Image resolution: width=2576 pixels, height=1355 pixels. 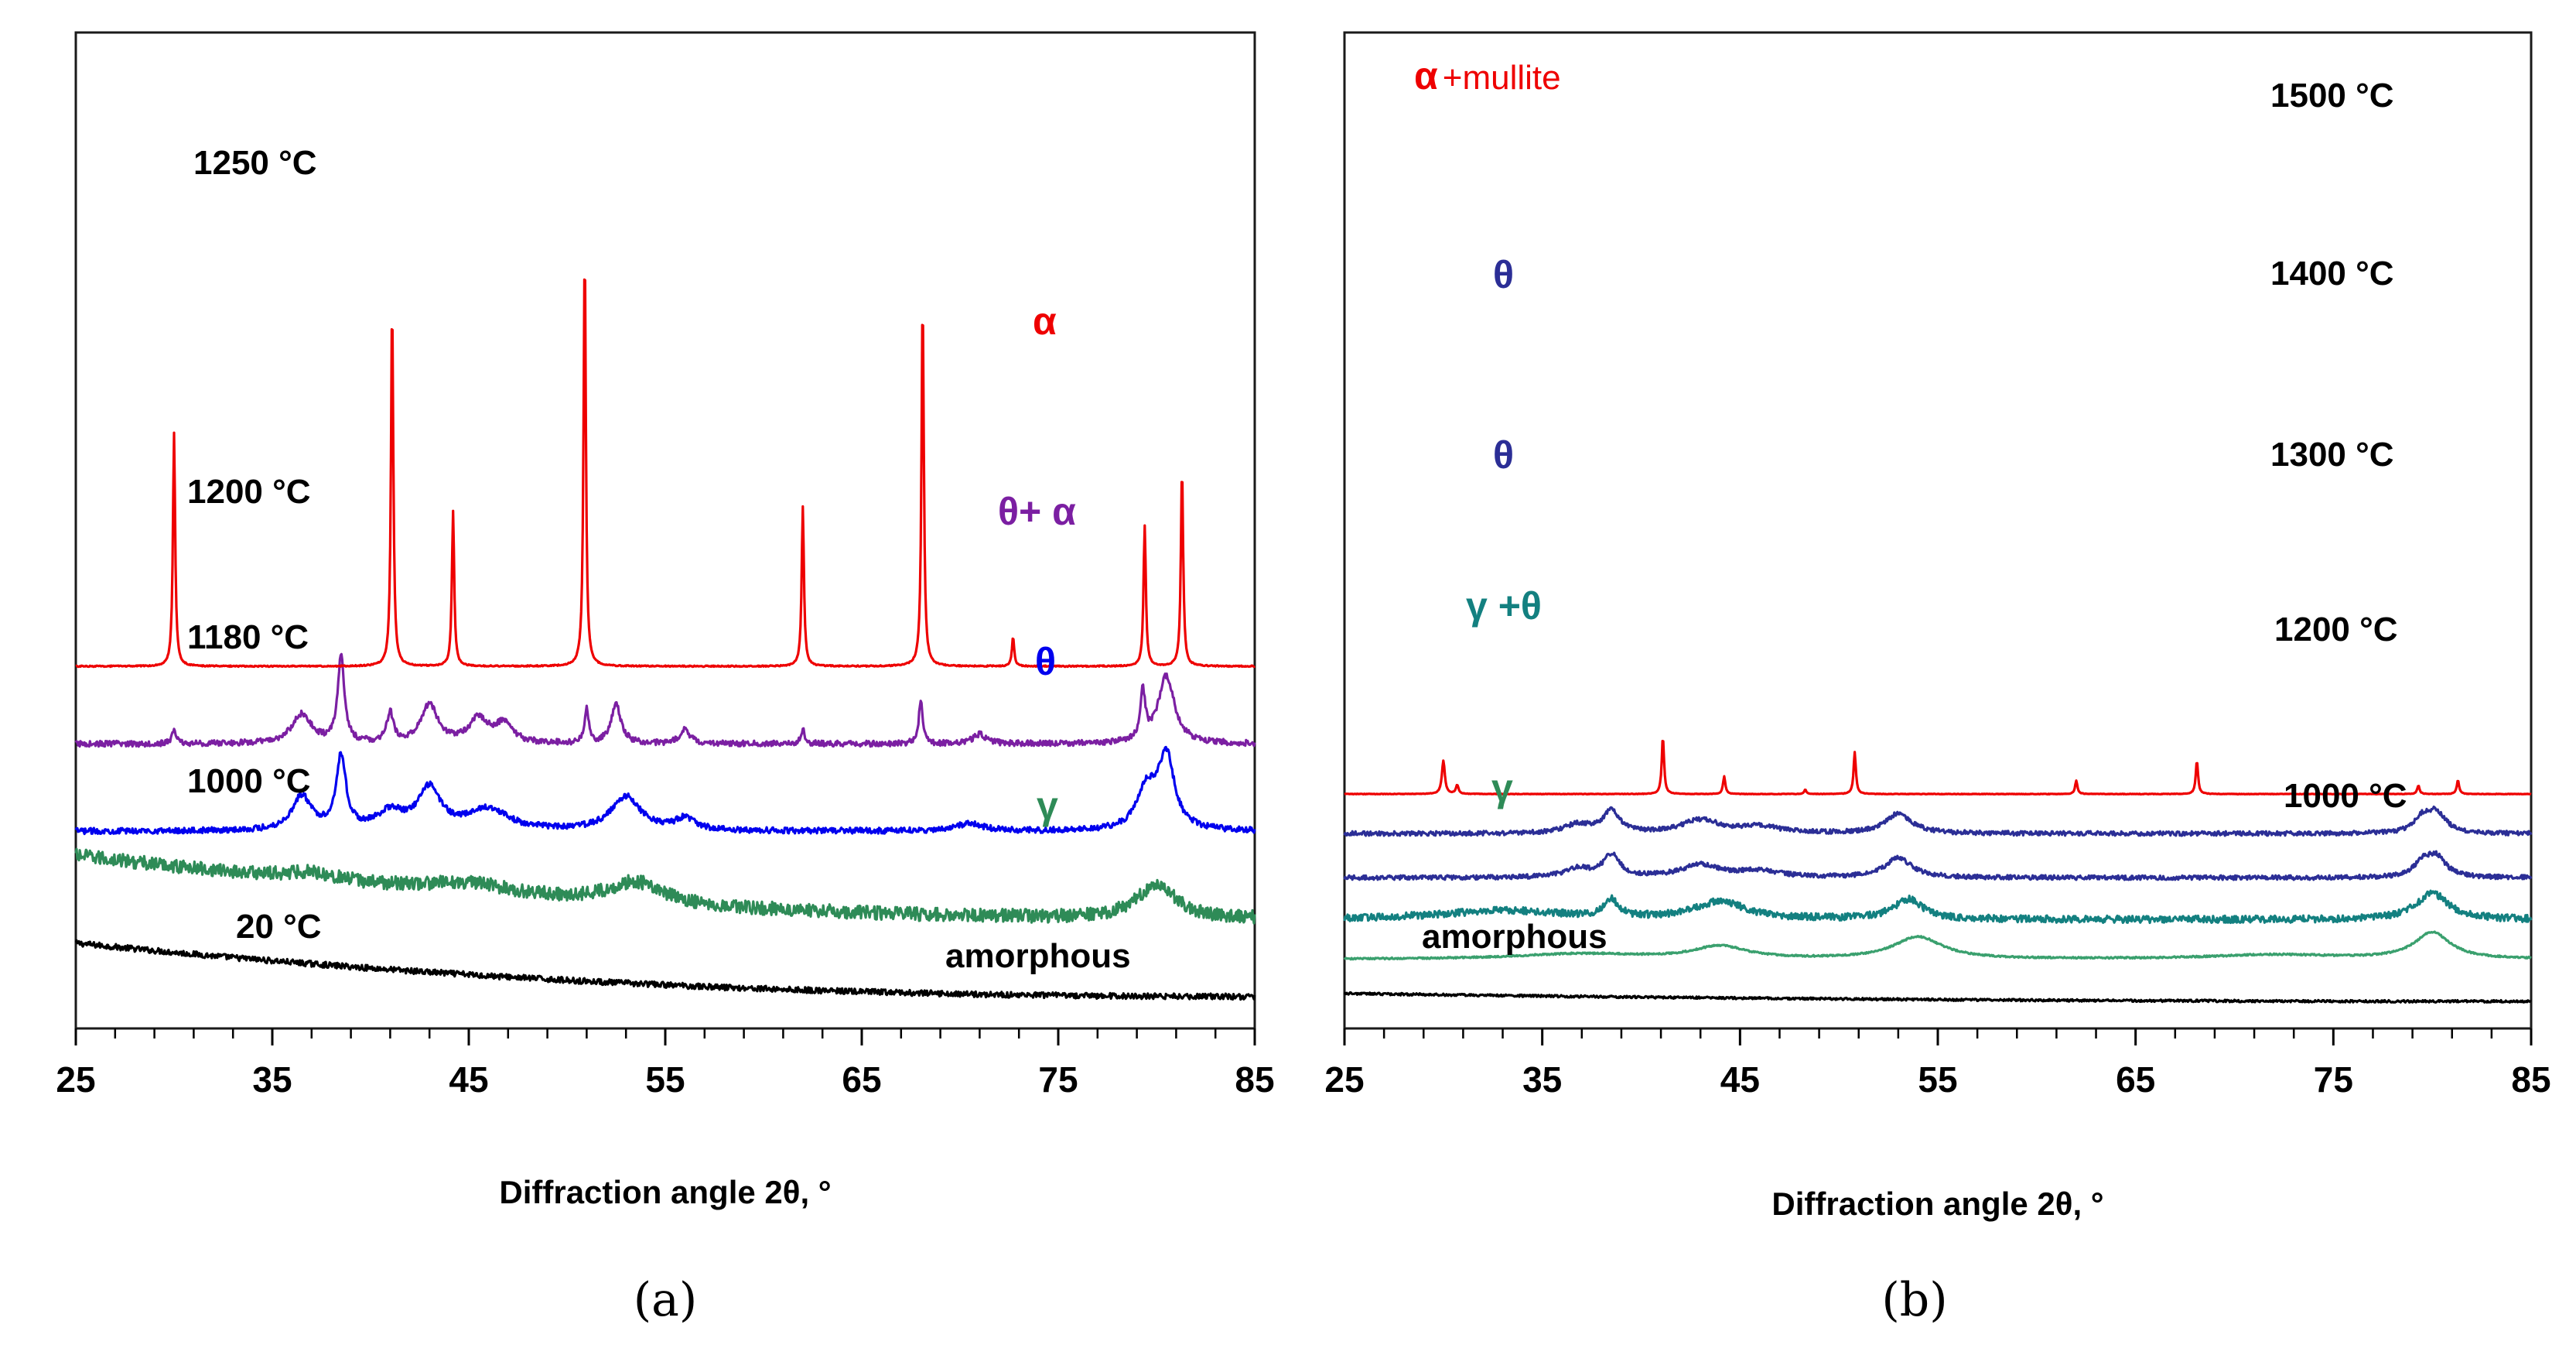 What do you see at coordinates (1045, 661) in the screenshot?
I see `panel-a-phase-theta: θ` at bounding box center [1045, 661].